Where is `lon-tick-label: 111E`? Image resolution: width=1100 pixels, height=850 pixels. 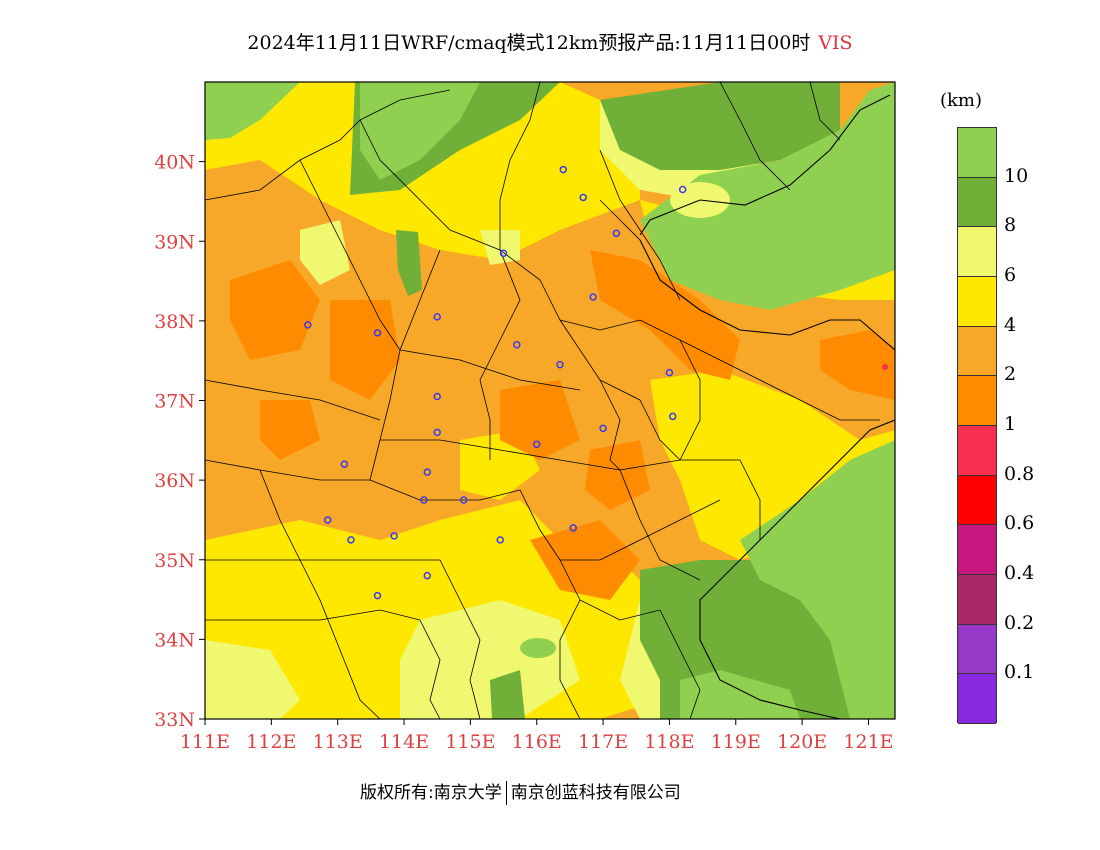 lon-tick-label: 111E is located at coordinates (205, 742).